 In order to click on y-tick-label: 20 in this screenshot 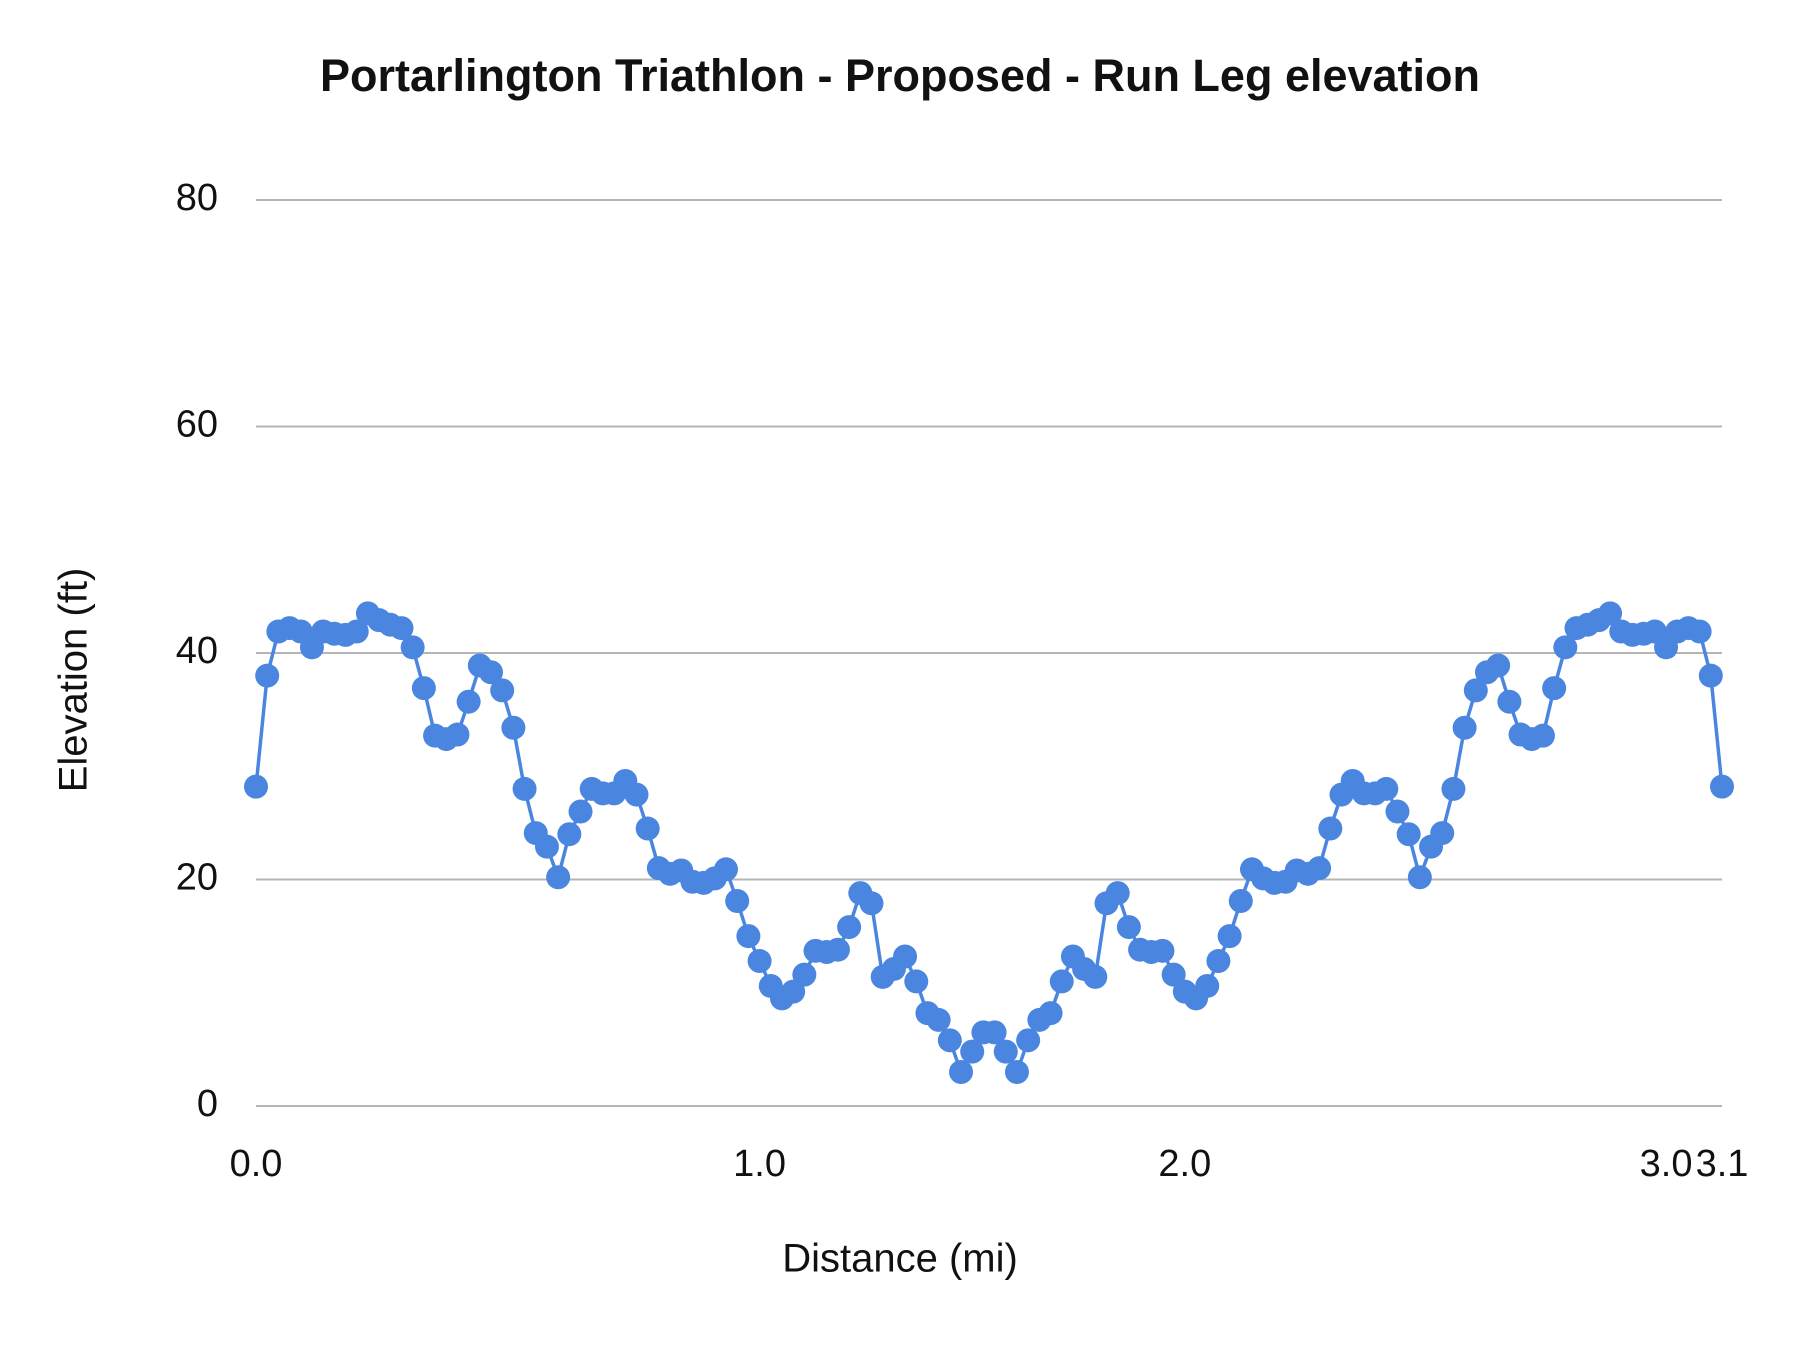, I will do `click(197, 878)`.